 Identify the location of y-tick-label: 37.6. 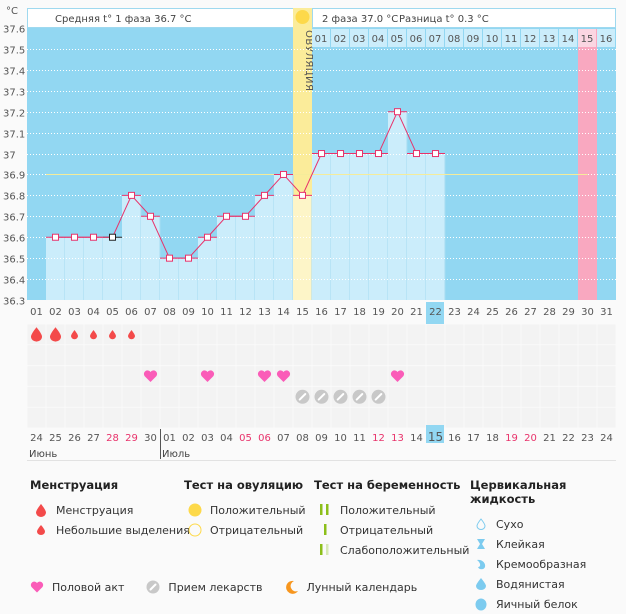
(14, 30).